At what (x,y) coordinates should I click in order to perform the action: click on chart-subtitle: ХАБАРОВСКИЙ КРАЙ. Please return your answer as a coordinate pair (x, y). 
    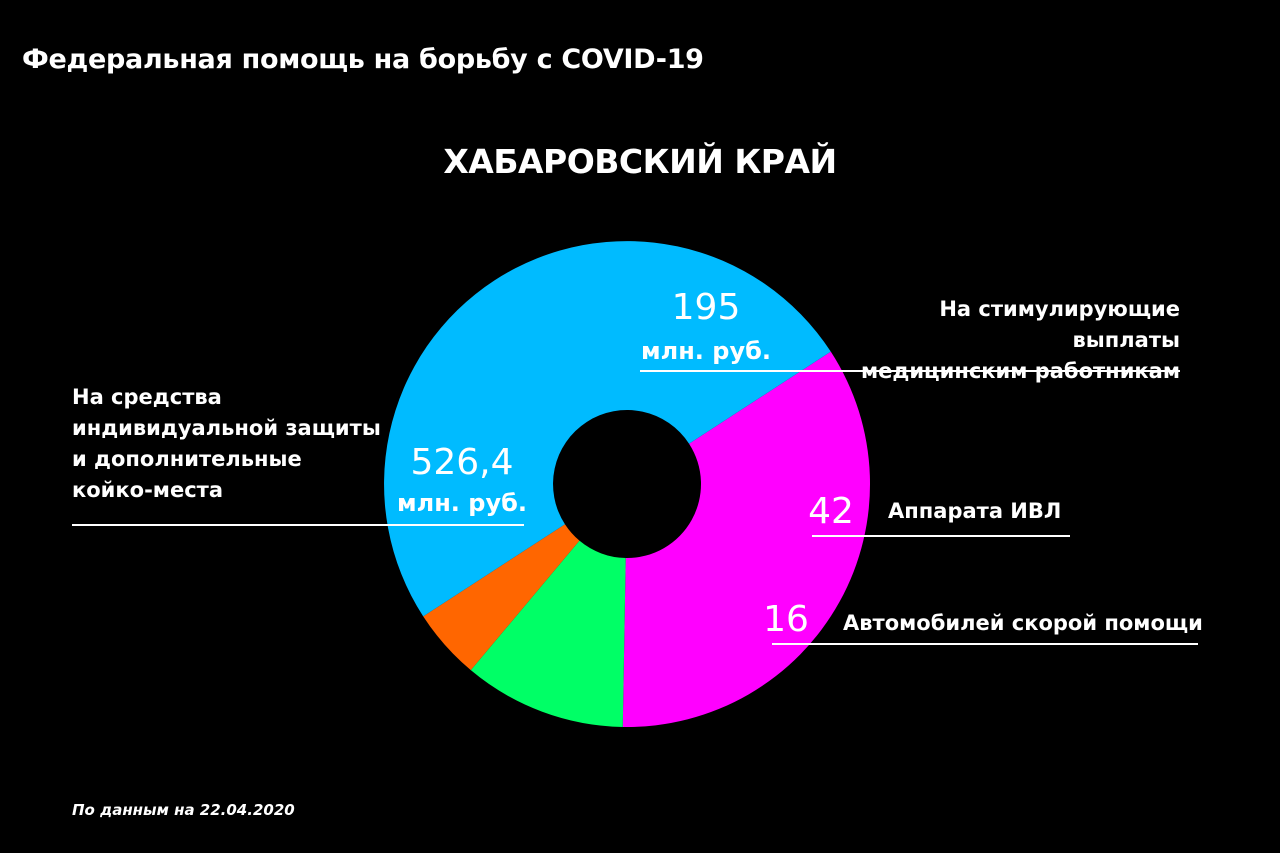
    Looking at the image, I should click on (640, 161).